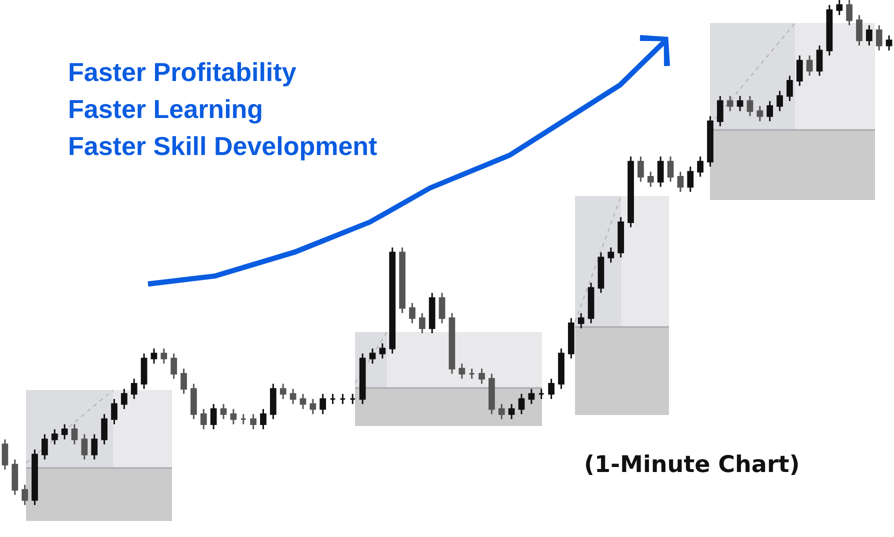 Image resolution: width=894 pixels, height=537 pixels. What do you see at coordinates (182, 72) in the screenshot?
I see `annotation: Faster Profitability` at bounding box center [182, 72].